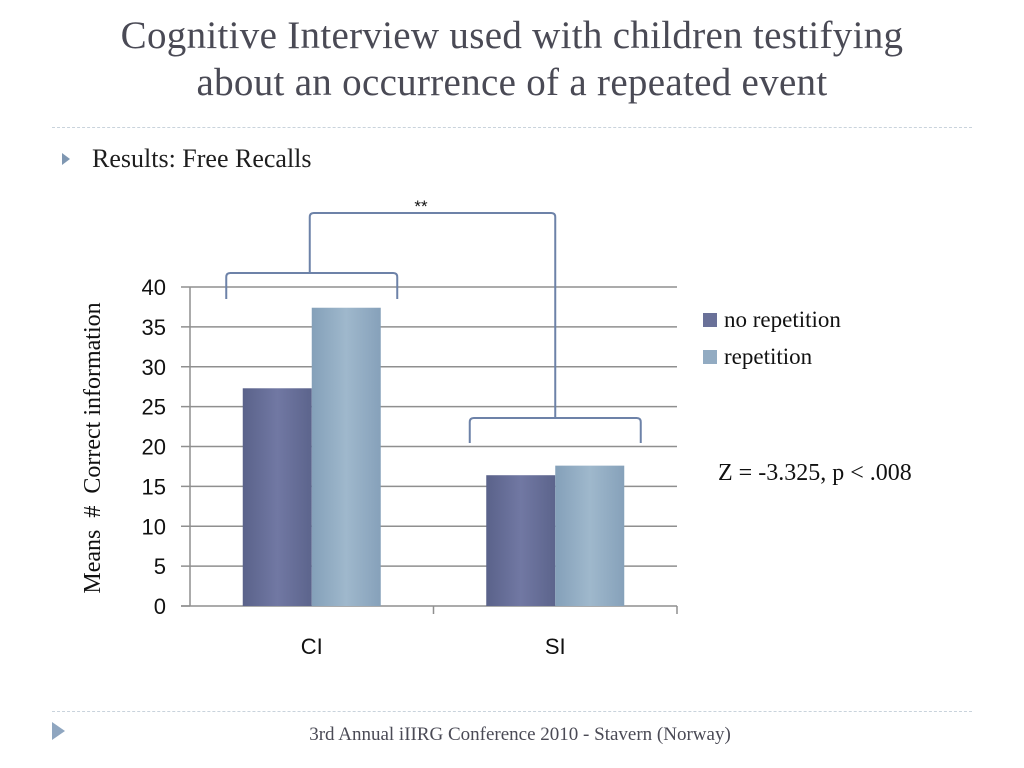 The height and width of the screenshot is (768, 1024). Describe the element at coordinates (154, 447) in the screenshot. I see `y-tick-label: 20` at that location.